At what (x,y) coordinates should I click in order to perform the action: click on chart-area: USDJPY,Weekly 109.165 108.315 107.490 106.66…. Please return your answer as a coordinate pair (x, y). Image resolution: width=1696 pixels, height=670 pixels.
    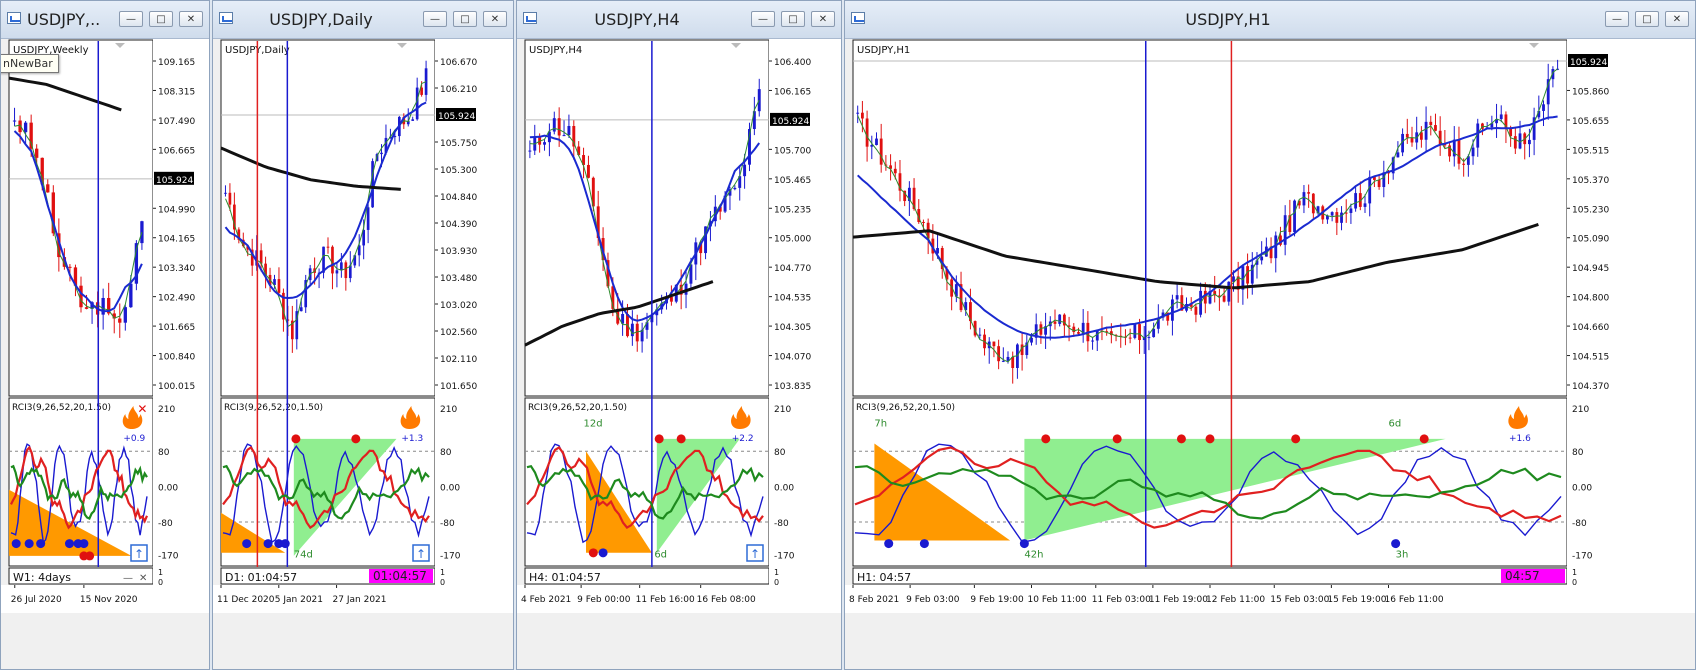
    Looking at the image, I should click on (105, 354).